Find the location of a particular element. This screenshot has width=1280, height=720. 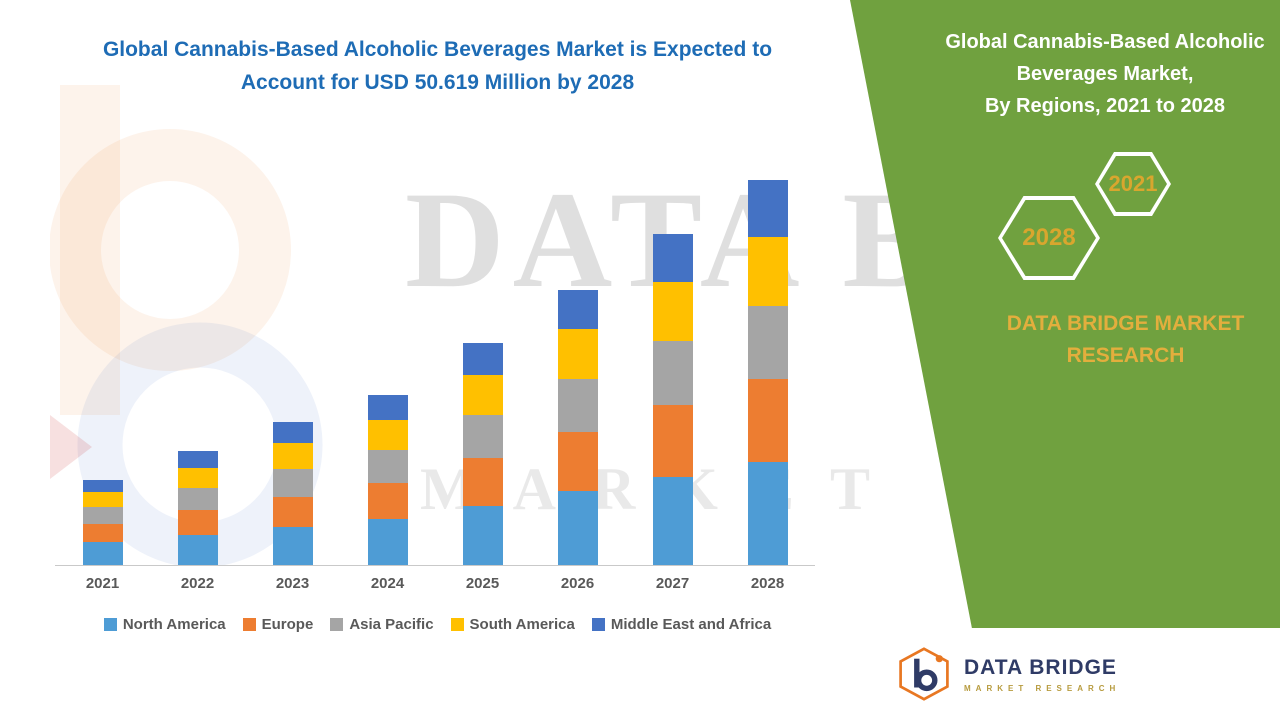

panel-heading-line1: Global Cannabis-Based Alcoholic is located at coordinates (1105, 42).